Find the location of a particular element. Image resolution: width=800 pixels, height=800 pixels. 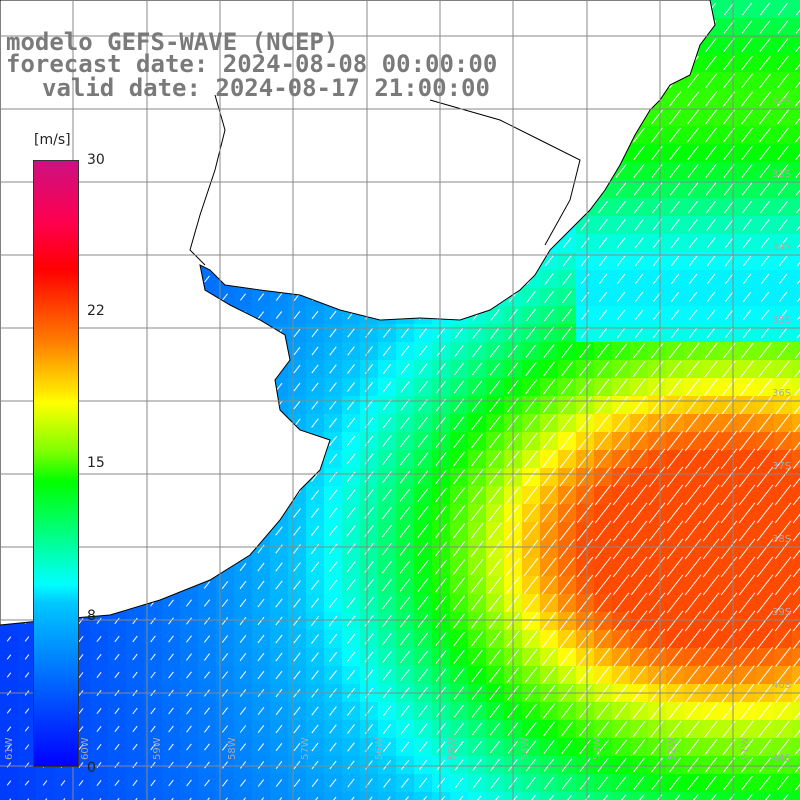

latitude-label: 40S is located at coordinates (781, 685).